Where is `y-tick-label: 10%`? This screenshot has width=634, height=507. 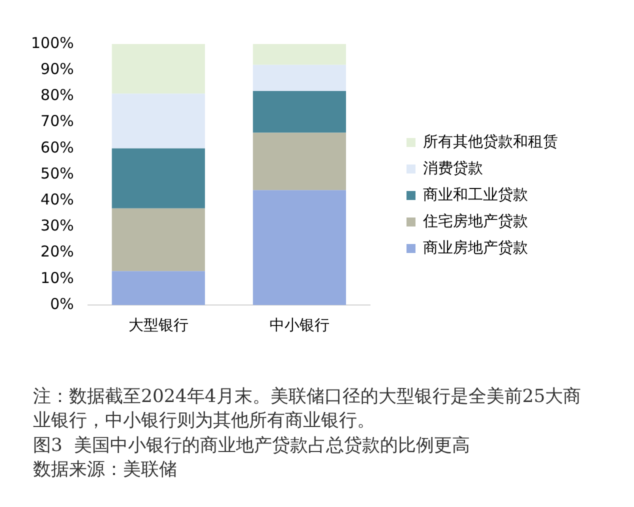
y-tick-label: 10% is located at coordinates (57, 277).